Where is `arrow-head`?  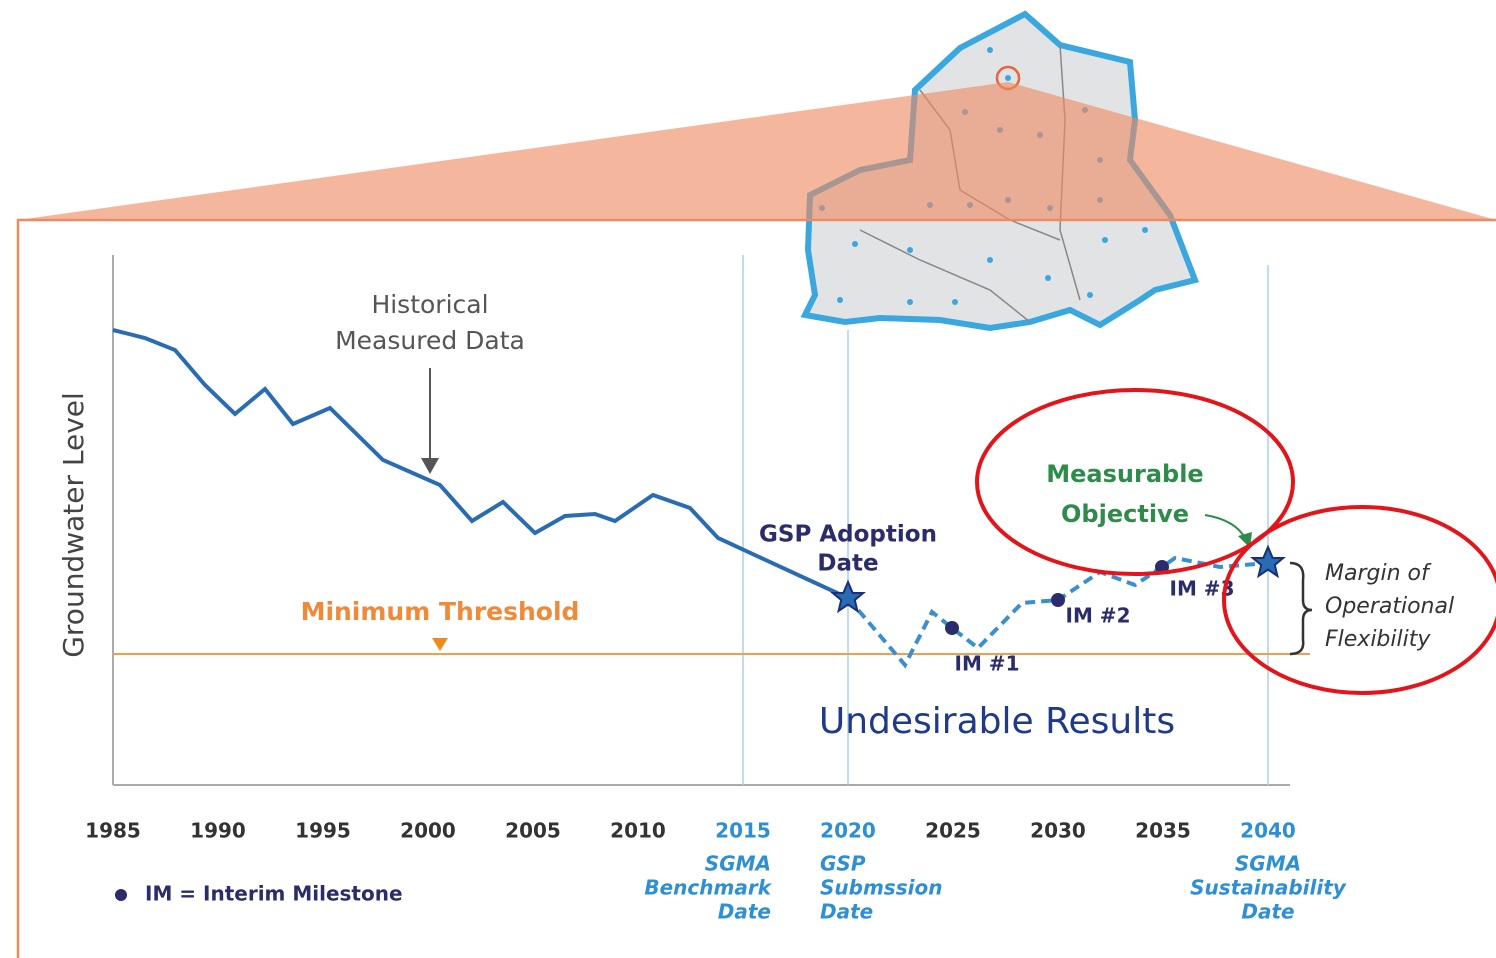 arrow-head is located at coordinates (430, 466).